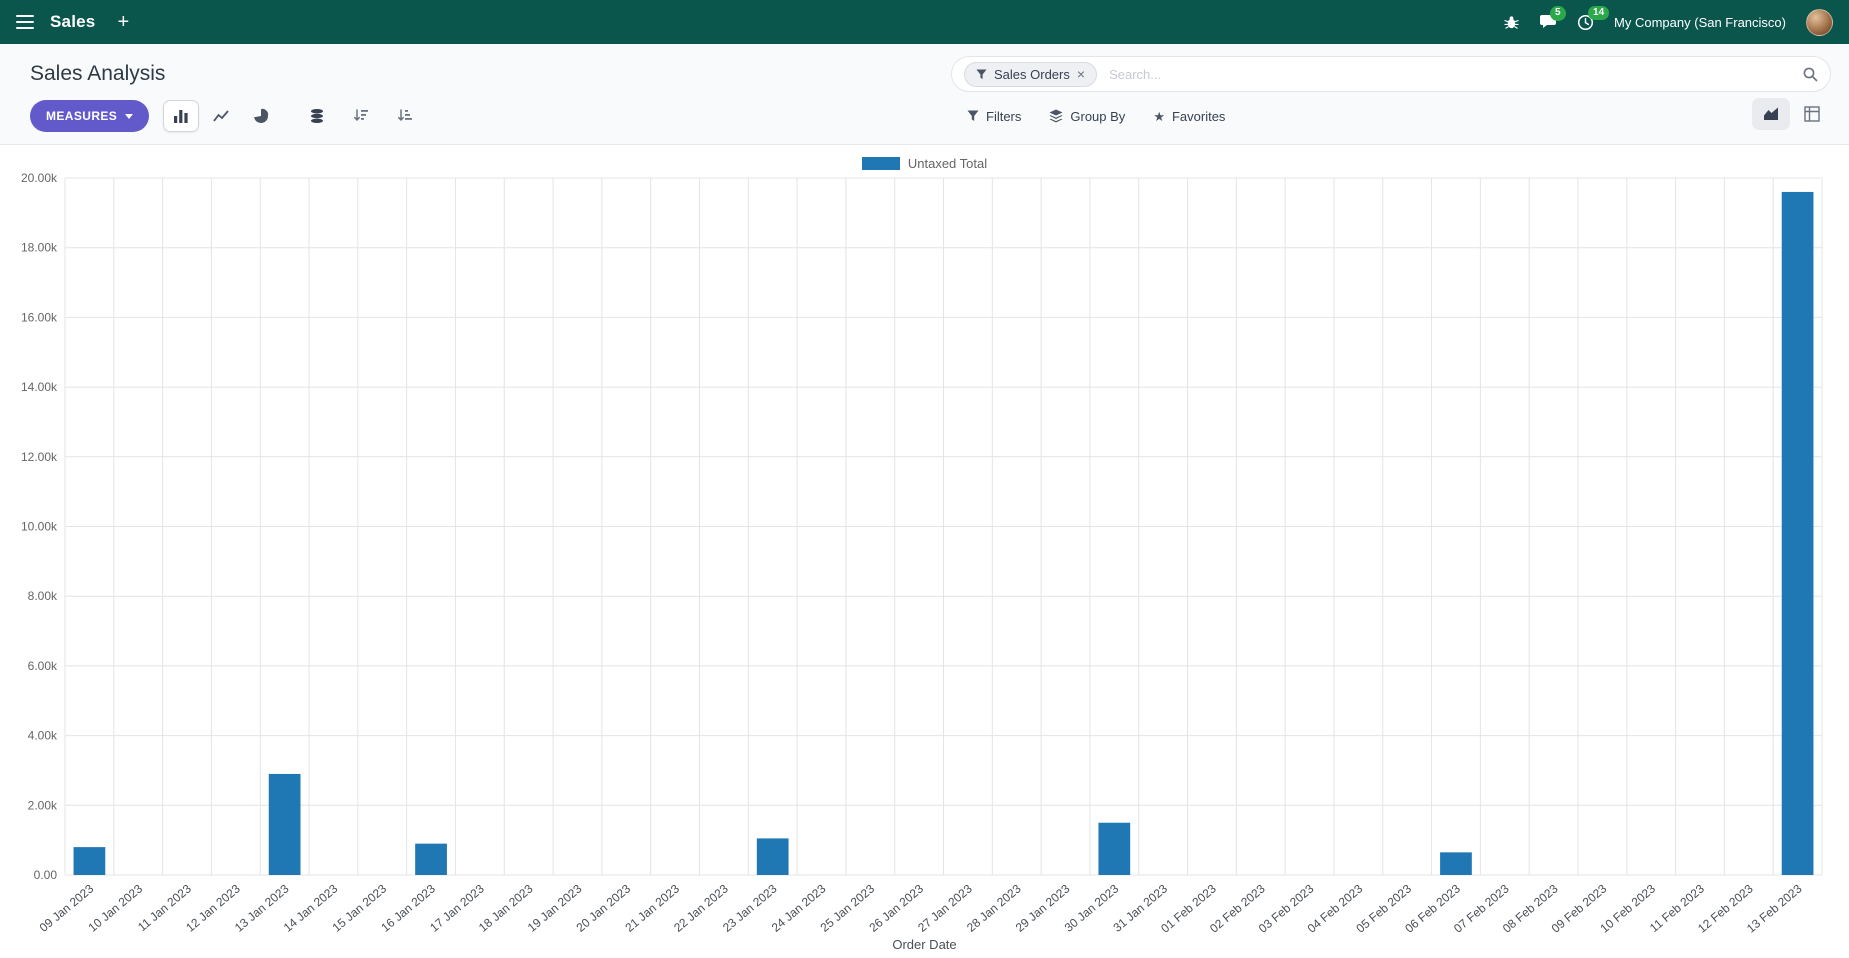  Describe the element at coordinates (116, 907) in the screenshot. I see `x-tick-label: 10 Jan 2023` at that location.